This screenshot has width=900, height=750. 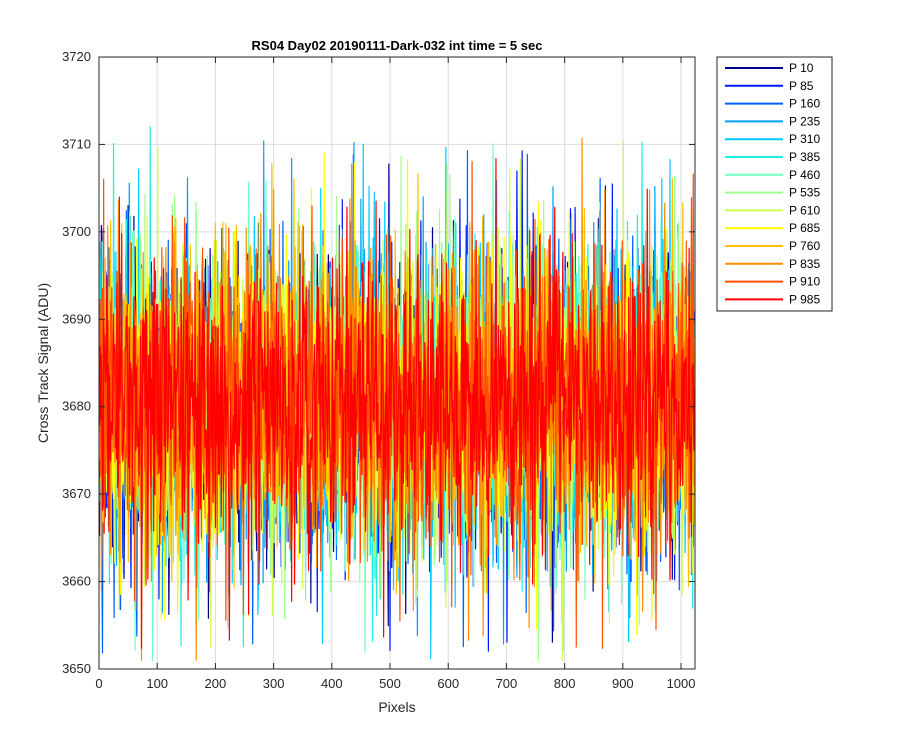 I want to click on legend-label: P 535, so click(x=804, y=193).